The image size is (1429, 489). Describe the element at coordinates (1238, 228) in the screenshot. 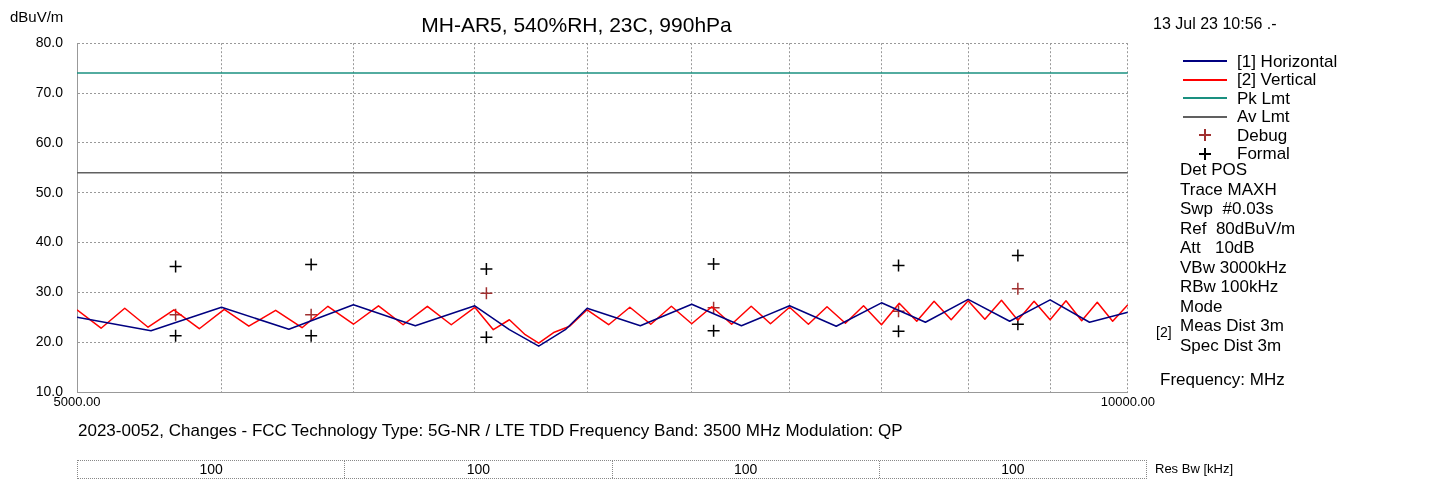

I see `text: Ref 80dBuV/m` at that location.